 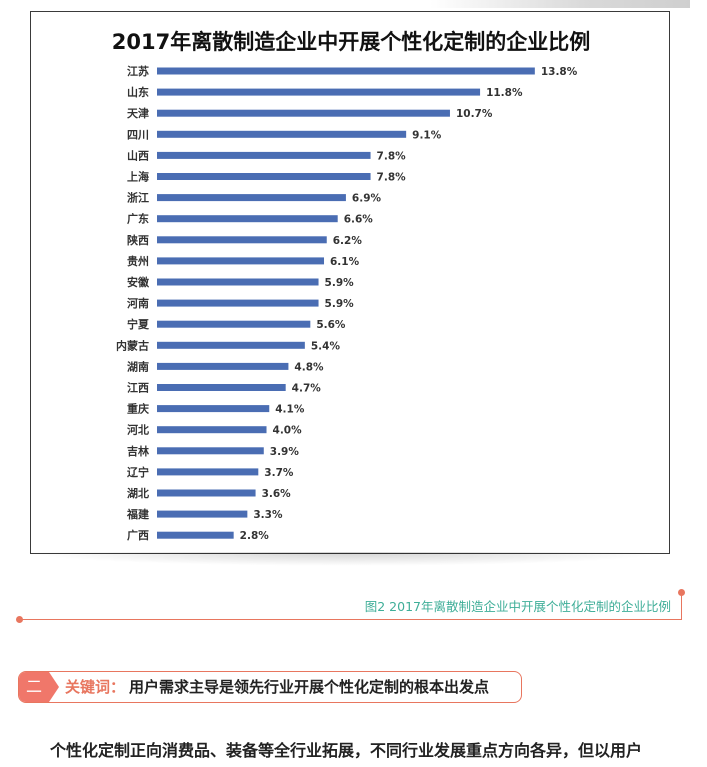 I want to click on value-label: 10.7%, so click(x=474, y=114).